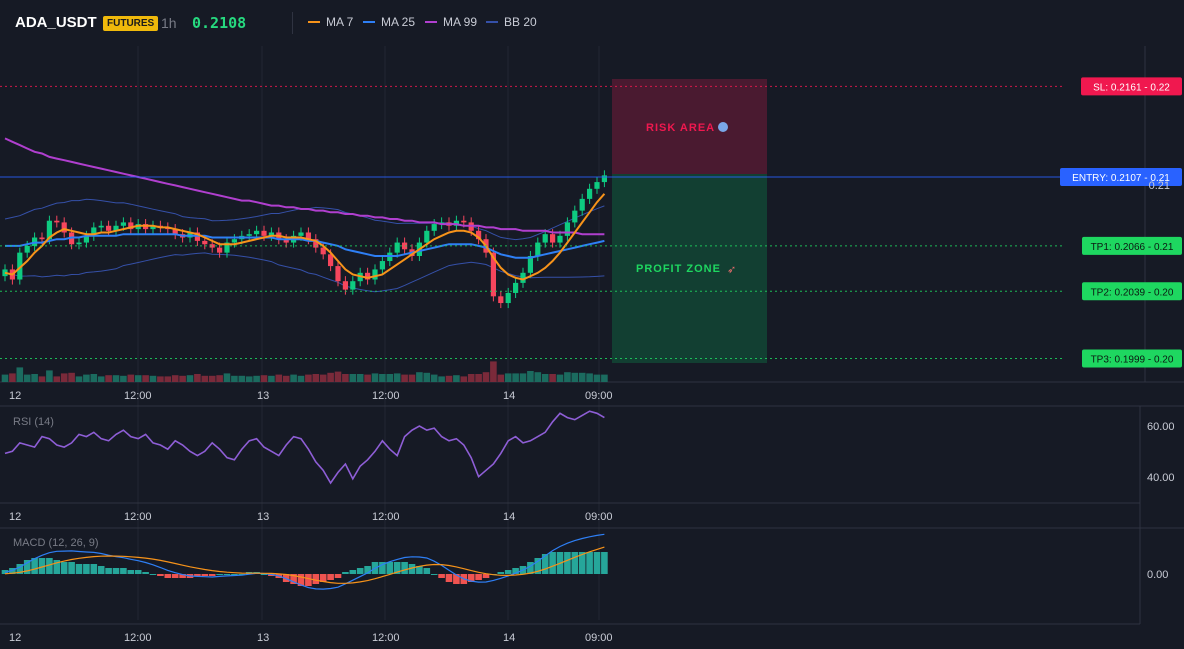  Describe the element at coordinates (311, 396) in the screenshot. I see `time-axis-main: 12 12:00 13 12:00 14 09:00` at that location.